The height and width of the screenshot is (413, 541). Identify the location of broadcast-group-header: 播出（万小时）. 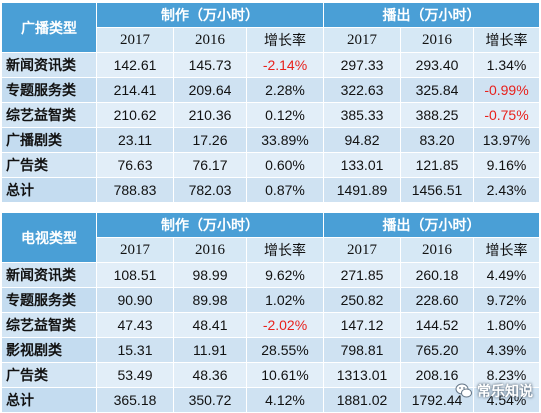
(431, 225).